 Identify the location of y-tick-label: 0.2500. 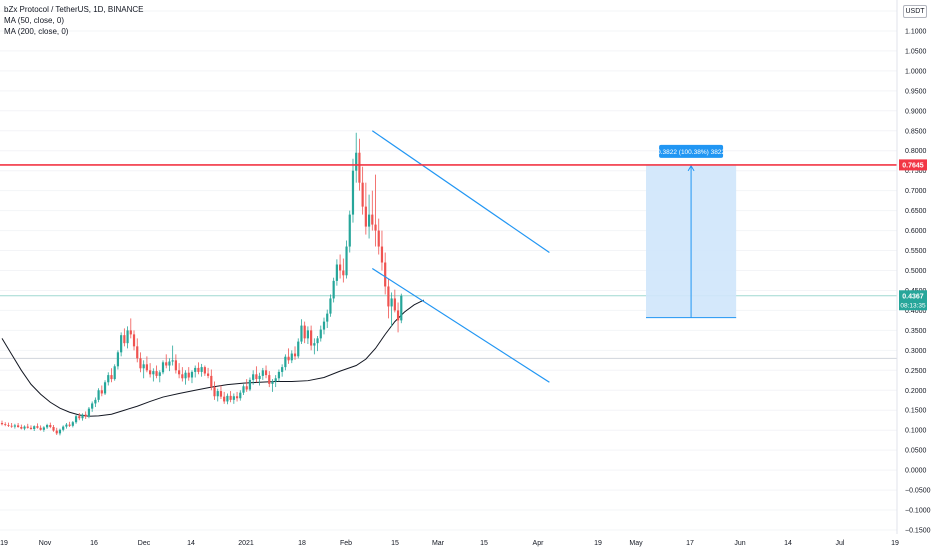
(916, 371).